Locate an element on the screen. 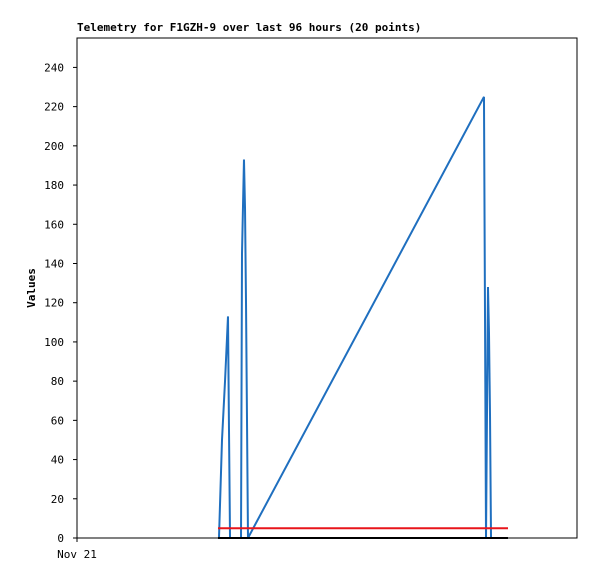  y-tick-label: 80 is located at coordinates (57, 381).